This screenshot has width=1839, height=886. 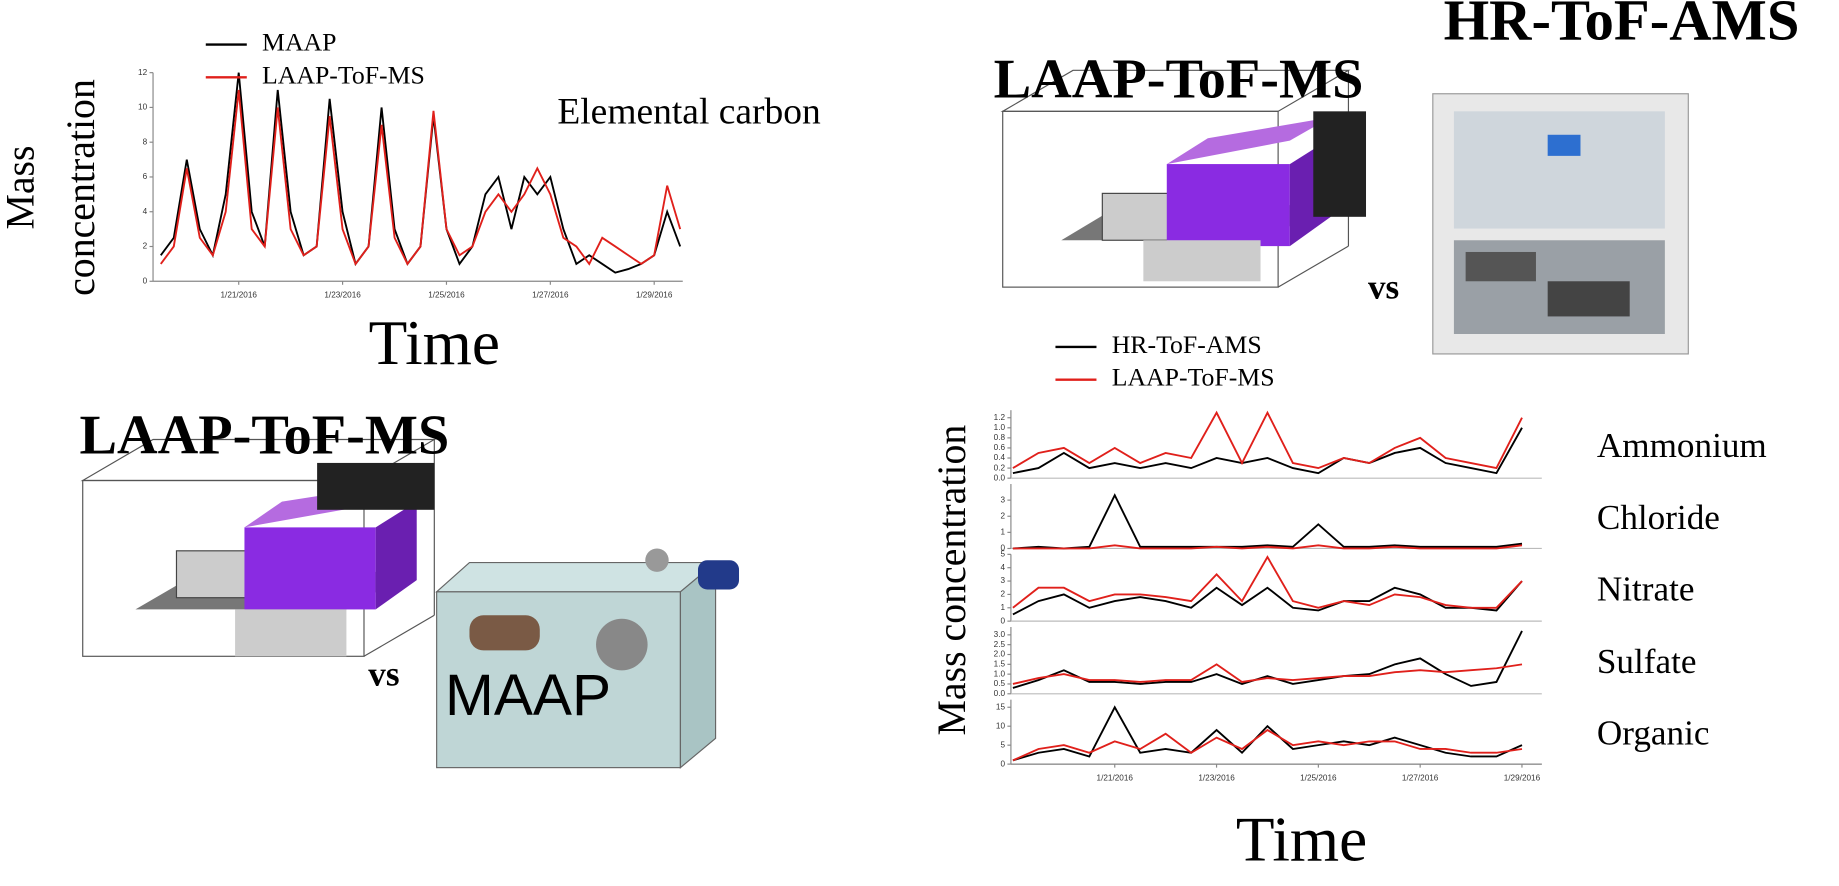 What do you see at coordinates (1187, 344) in the screenshot?
I see `legend-label: HR-ToF-AMS` at bounding box center [1187, 344].